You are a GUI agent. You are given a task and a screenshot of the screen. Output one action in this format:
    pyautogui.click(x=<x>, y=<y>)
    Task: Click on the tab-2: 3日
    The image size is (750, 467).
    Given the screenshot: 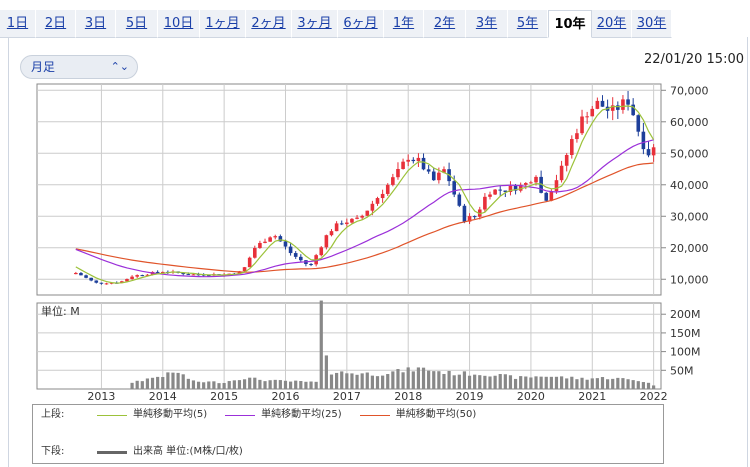 What is the action you would take?
    pyautogui.click(x=96, y=24)
    